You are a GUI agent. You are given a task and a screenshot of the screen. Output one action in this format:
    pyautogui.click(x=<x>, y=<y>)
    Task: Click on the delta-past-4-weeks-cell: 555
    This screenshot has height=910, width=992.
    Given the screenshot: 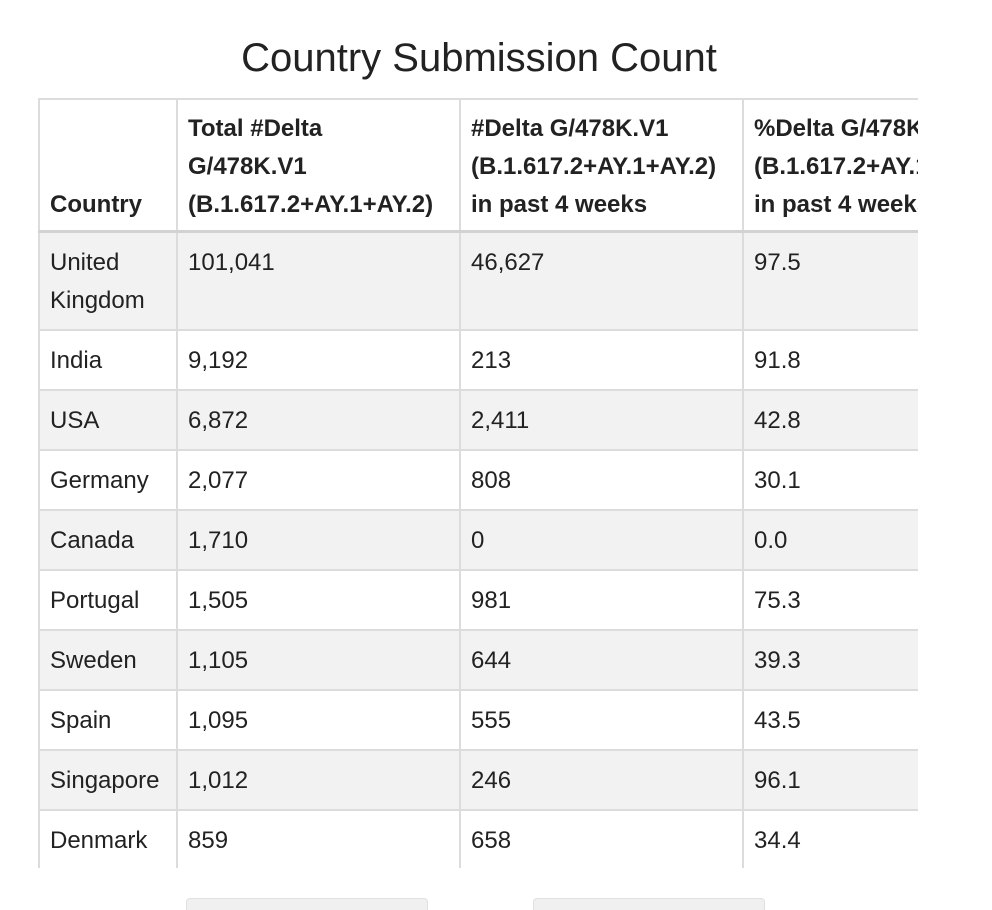 What is the action you would take?
    pyautogui.click(x=601, y=720)
    